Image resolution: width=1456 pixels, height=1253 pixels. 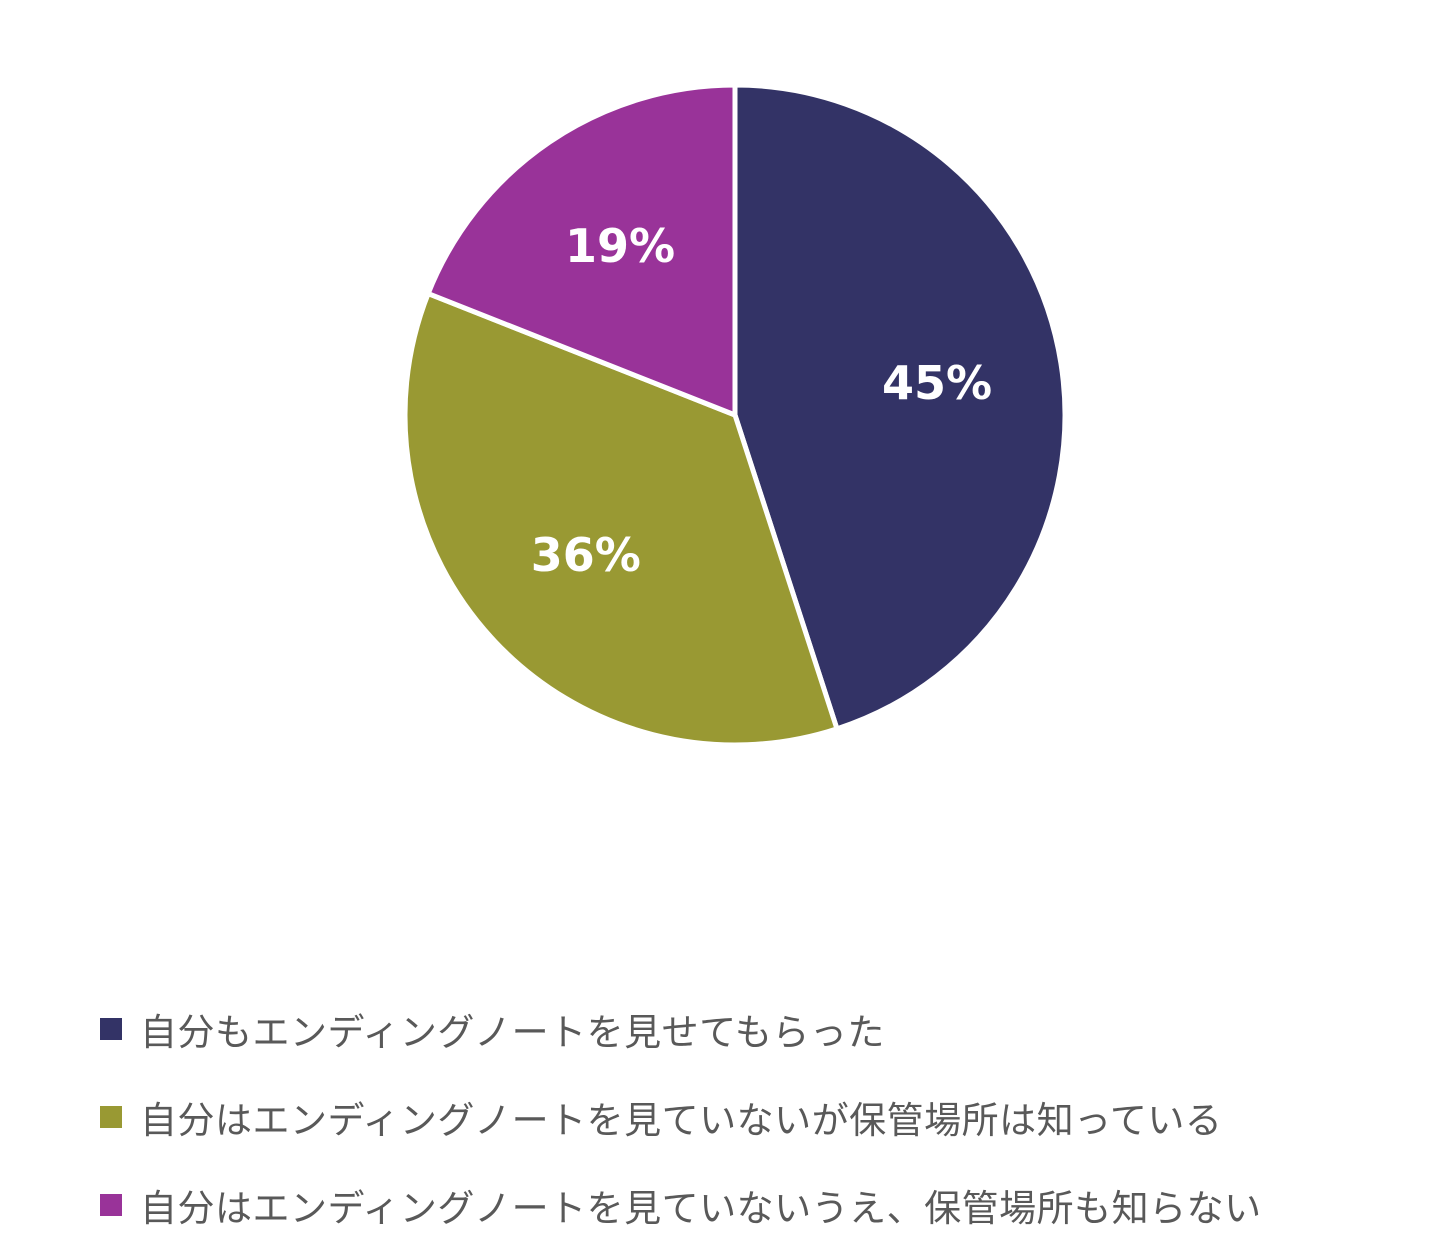 I want to click on legend-item: 自分はエンディングノートを見ていないが保管場所は知っている, so click(x=770, y=1117).